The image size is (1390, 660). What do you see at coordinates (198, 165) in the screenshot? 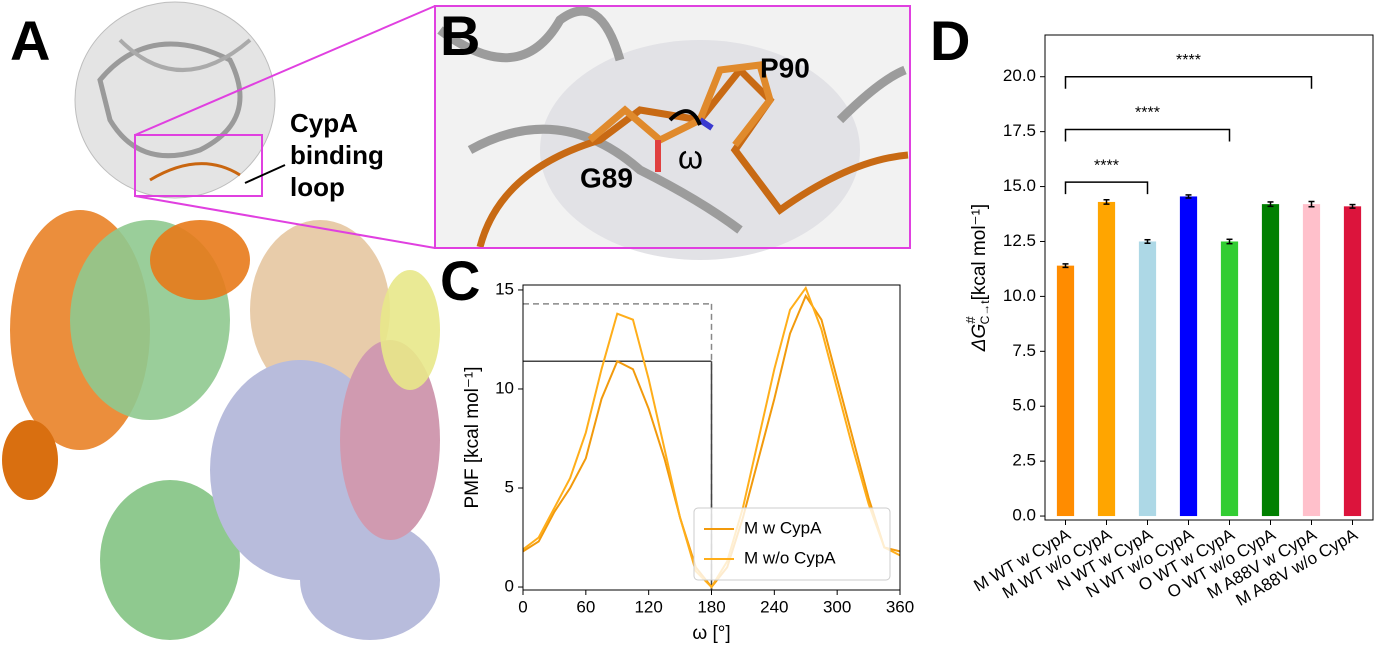
I see `zoom-box` at bounding box center [198, 165].